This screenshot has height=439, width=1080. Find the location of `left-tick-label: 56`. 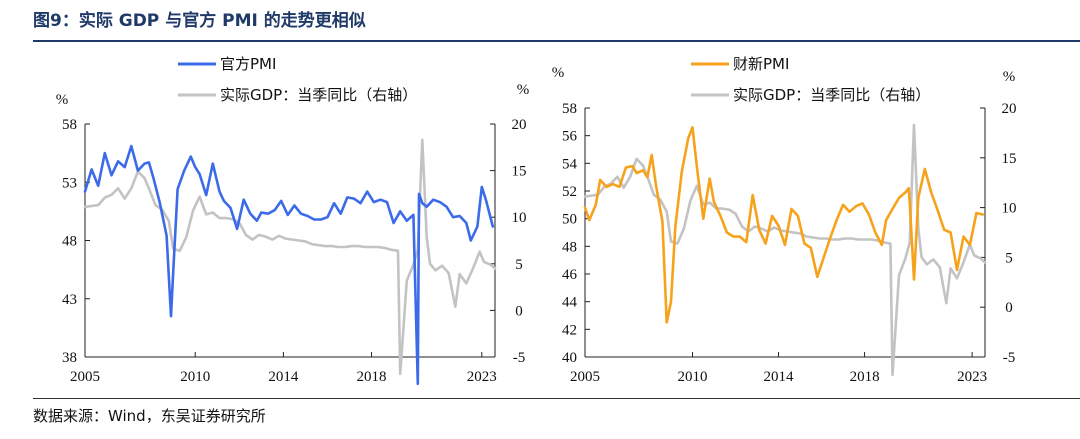

left-tick-label: 56 is located at coordinates (570, 137).